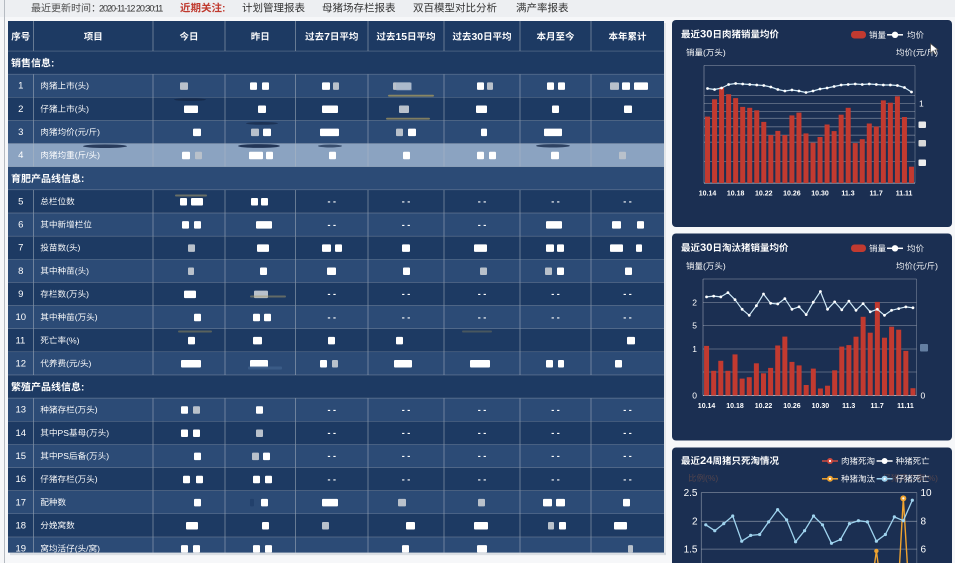 This screenshot has height=563, width=955. Describe the element at coordinates (20, 549) in the screenshot. I see `svg-text: 19` at that location.